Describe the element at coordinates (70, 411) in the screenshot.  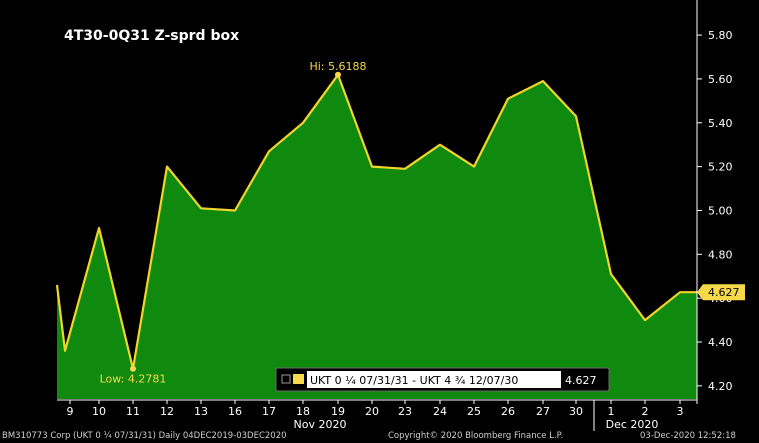
I see `x-tick-label: 9` at that location.